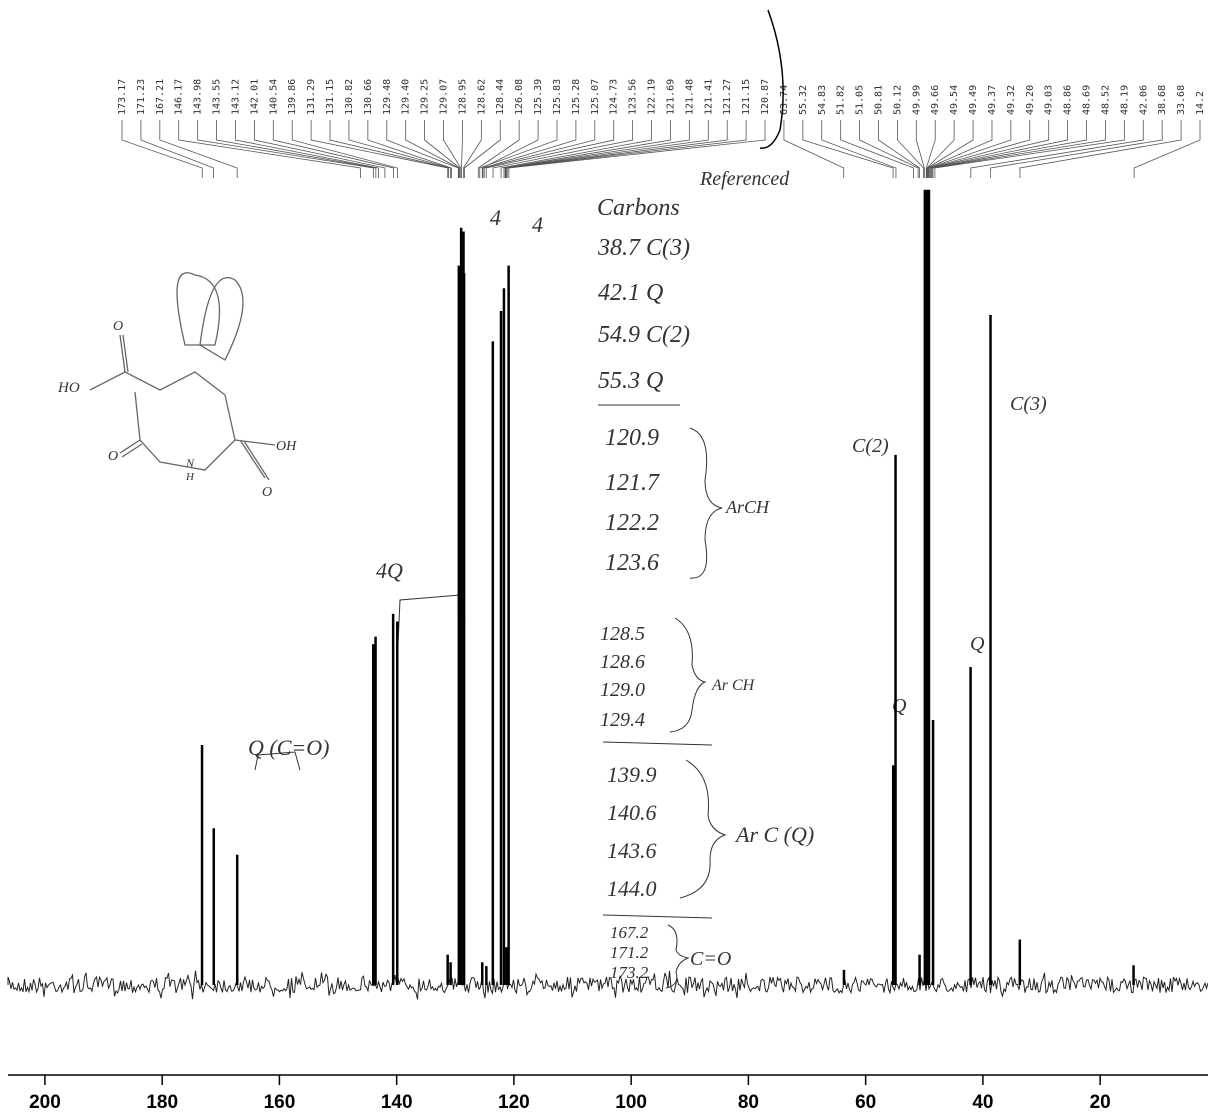  What do you see at coordinates (652, 97) in the screenshot?
I see `peak-label: 122.19` at bounding box center [652, 97].